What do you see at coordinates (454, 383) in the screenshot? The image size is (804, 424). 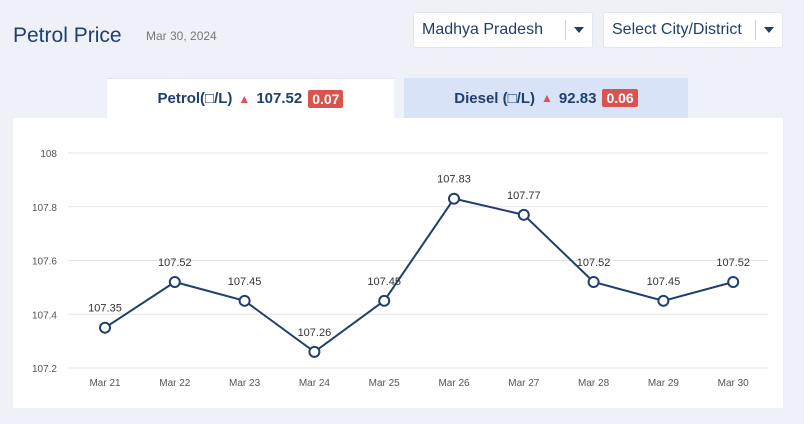 I see `x-tick-label: Mar 26` at bounding box center [454, 383].